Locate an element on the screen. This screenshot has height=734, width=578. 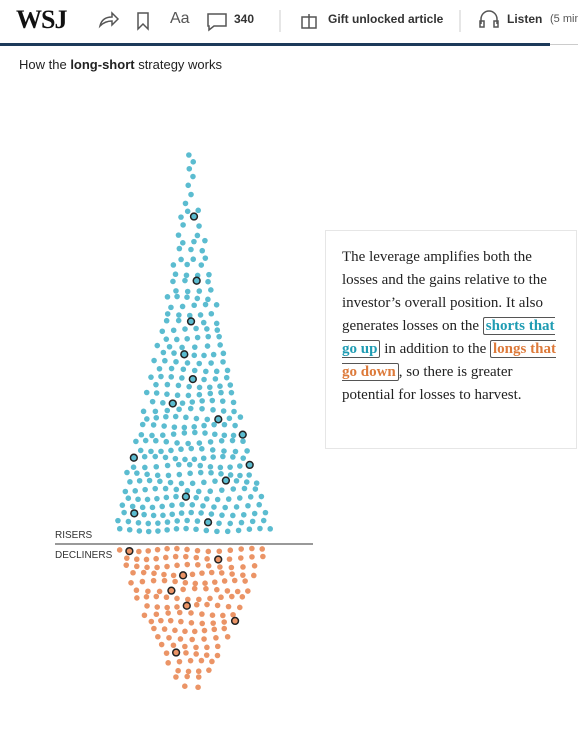
share-icon is located at coordinates (109, 20).